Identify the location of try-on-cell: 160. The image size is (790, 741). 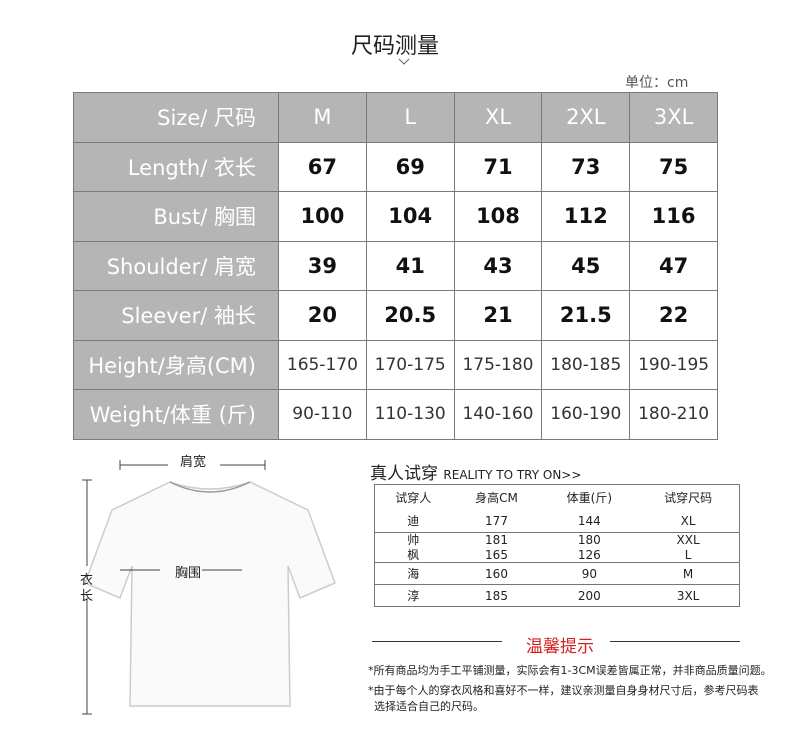
(496, 573).